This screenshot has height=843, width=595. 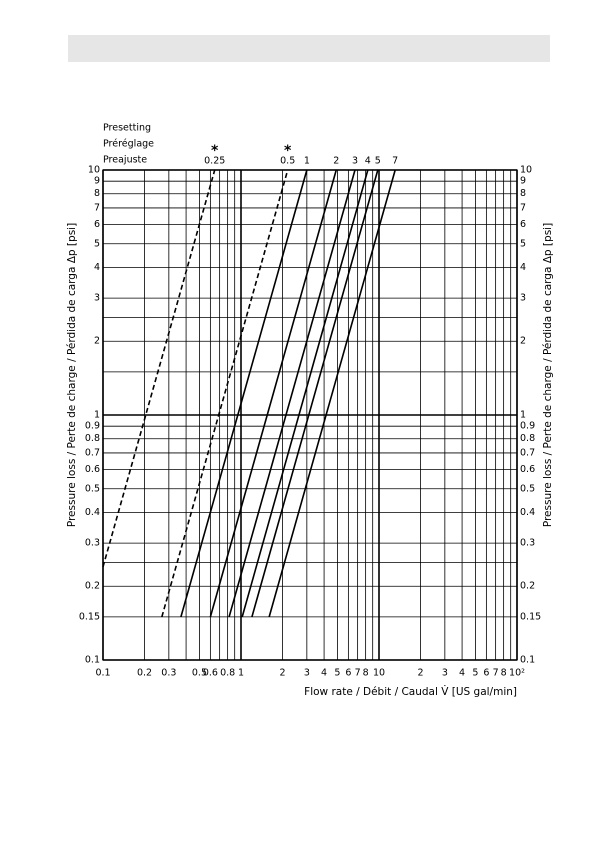 What do you see at coordinates (125, 160) in the screenshot?
I see `legend-title: Preajuste` at bounding box center [125, 160].